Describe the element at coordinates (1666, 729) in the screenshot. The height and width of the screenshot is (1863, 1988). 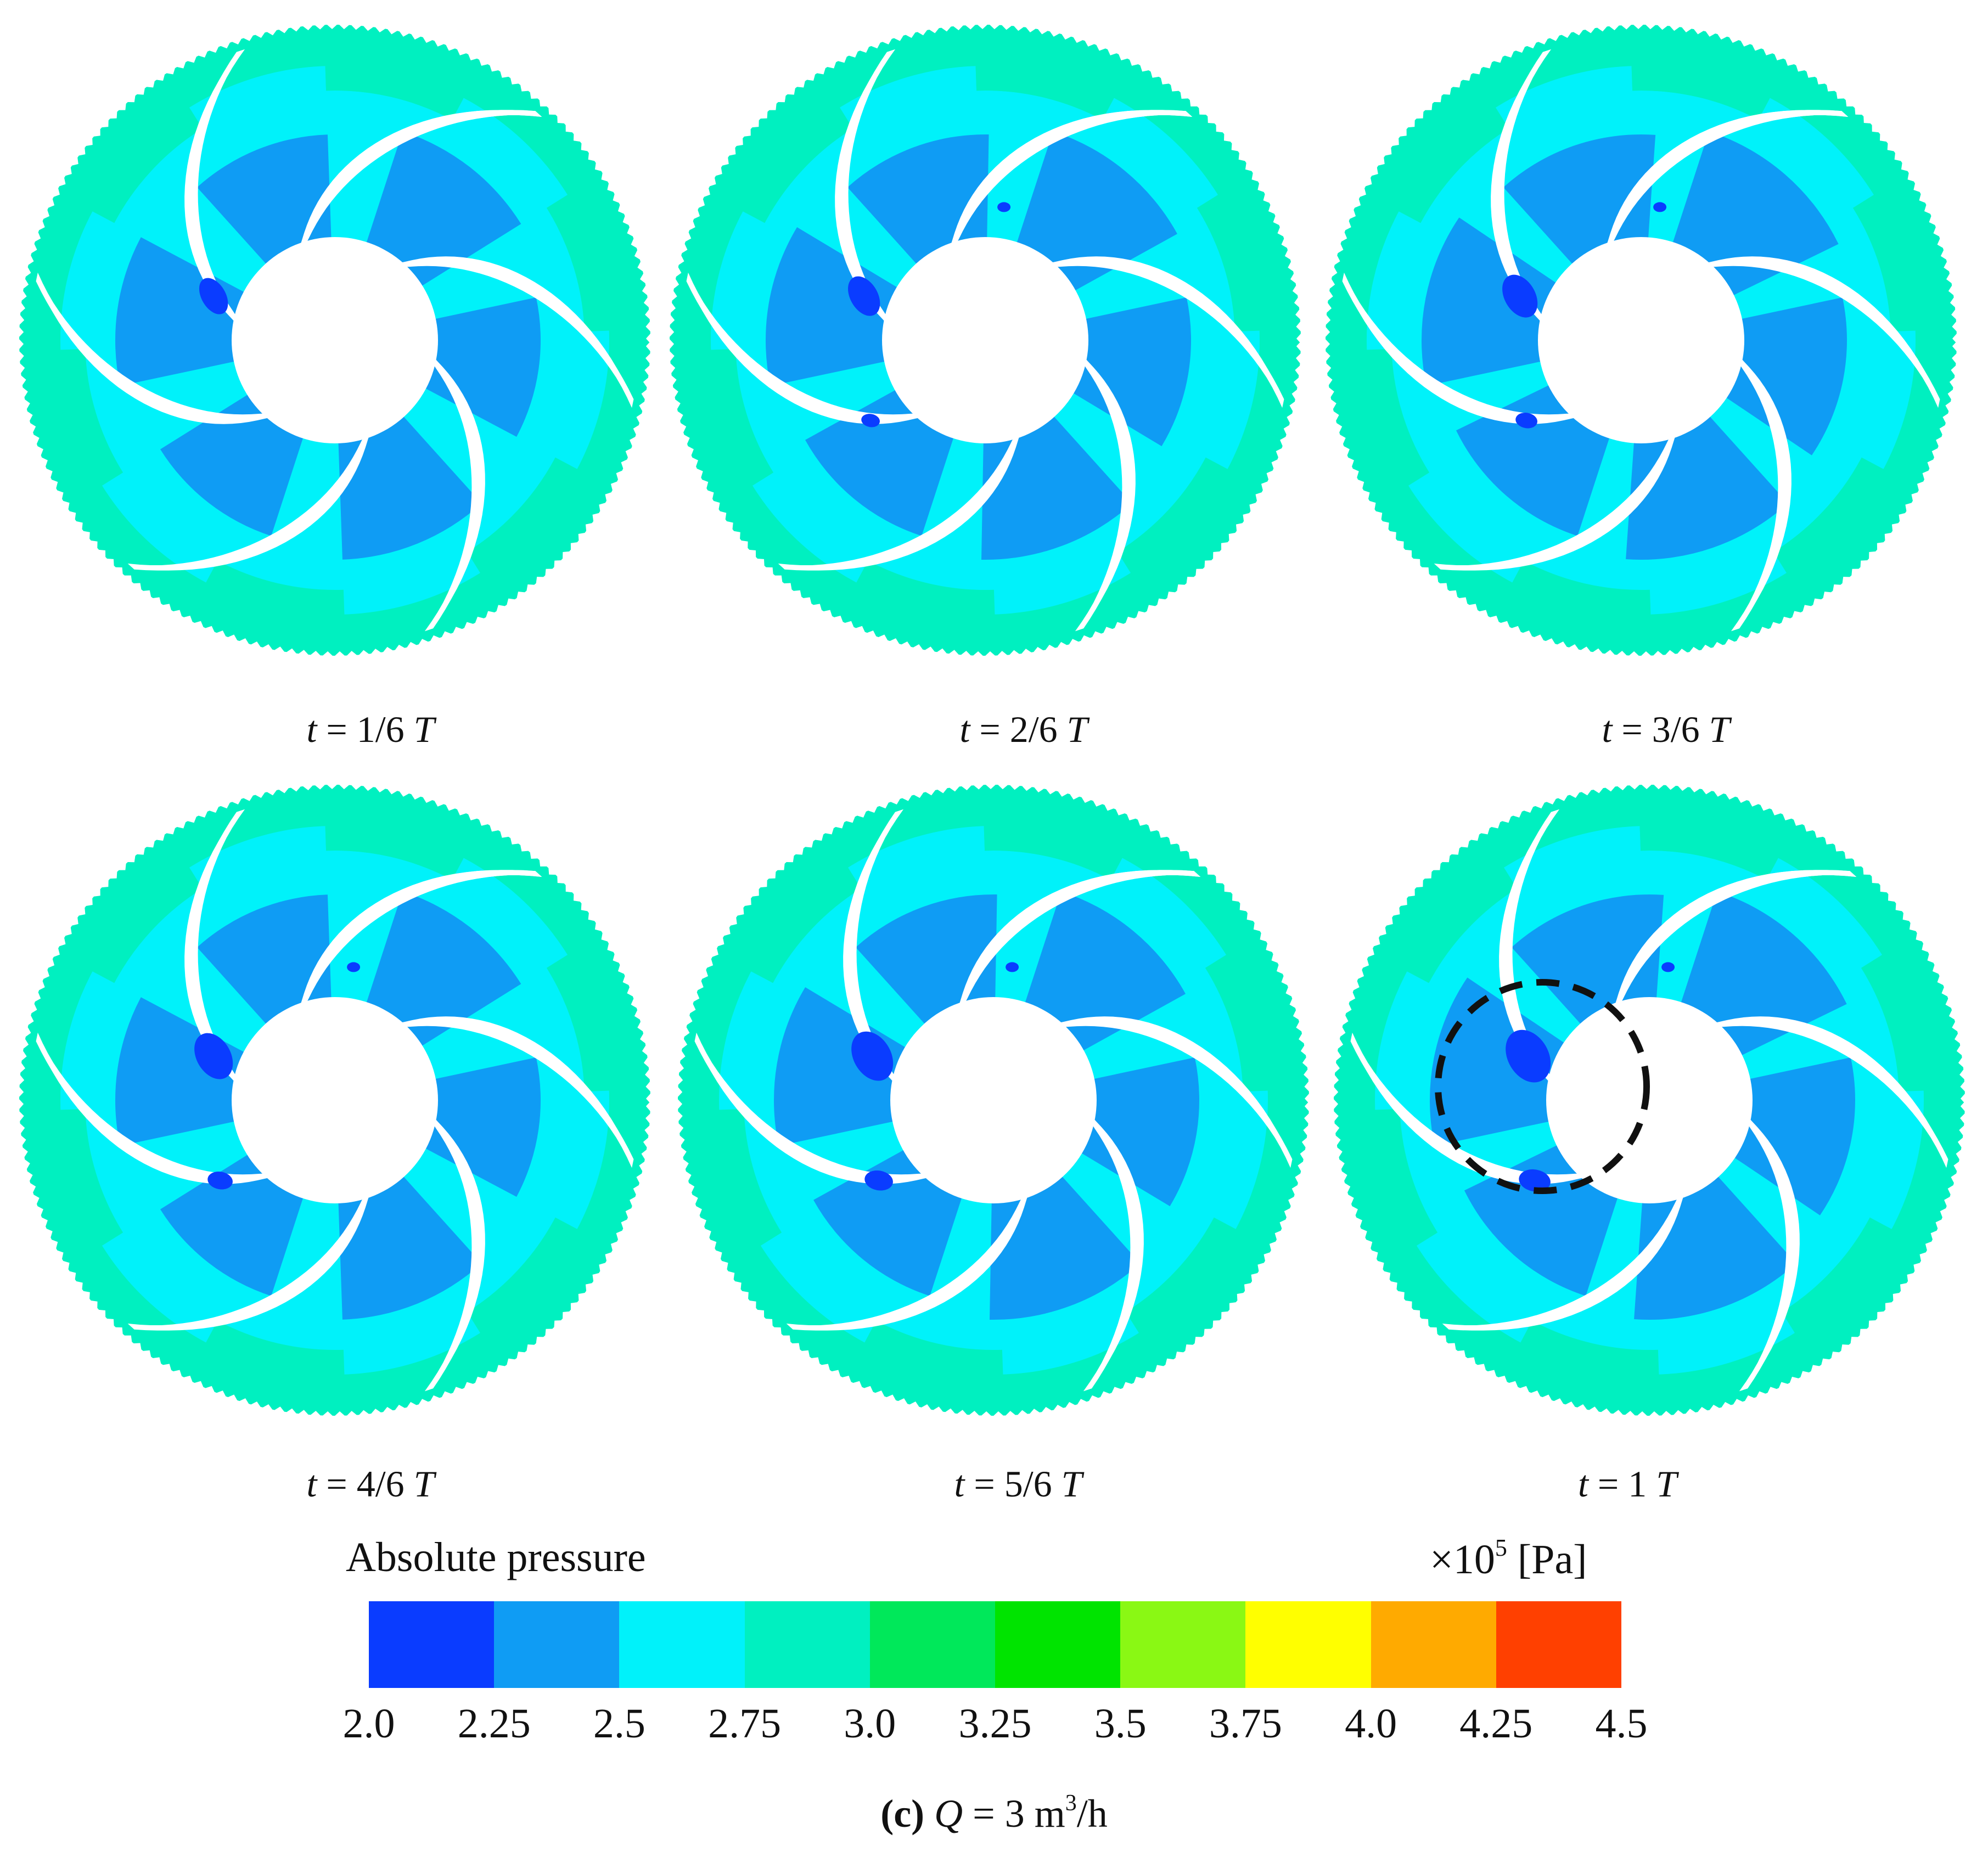
I see `panel-caption-3: t = 3/6 T` at that location.